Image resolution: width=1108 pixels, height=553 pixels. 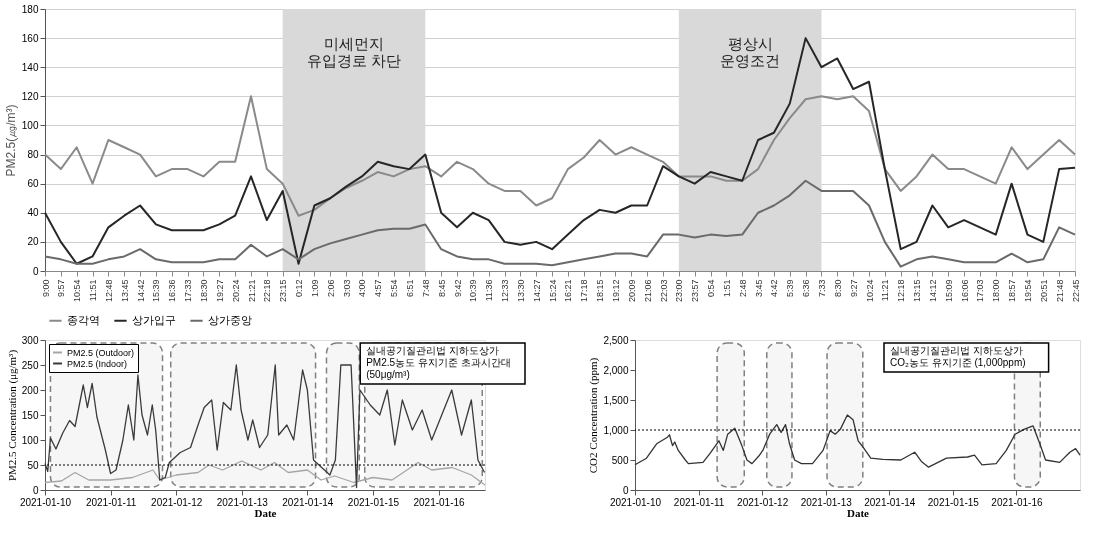 What do you see at coordinates (219, 291) in the screenshot?
I see `x-tick-label: 19:27` at bounding box center [219, 291].